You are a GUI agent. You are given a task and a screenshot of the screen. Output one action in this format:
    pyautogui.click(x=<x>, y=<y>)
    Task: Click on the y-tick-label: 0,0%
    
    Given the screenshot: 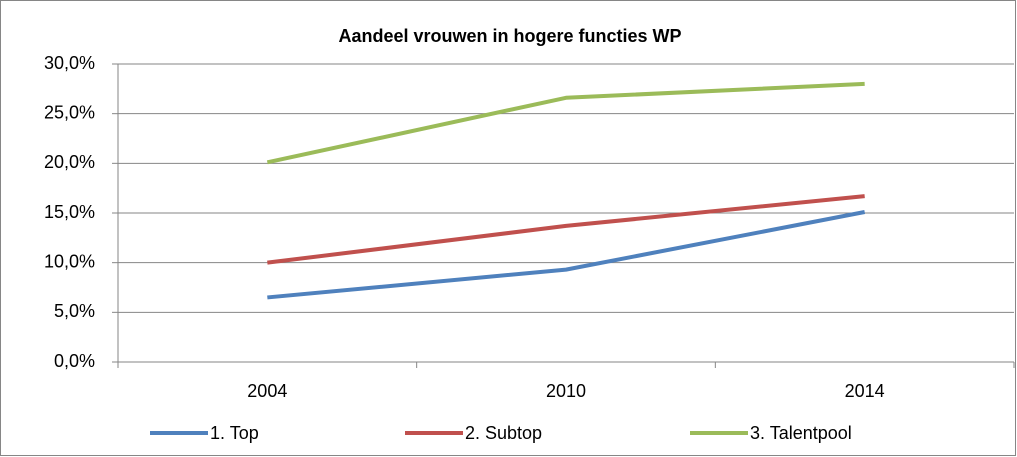 What is the action you would take?
    pyautogui.click(x=74, y=361)
    